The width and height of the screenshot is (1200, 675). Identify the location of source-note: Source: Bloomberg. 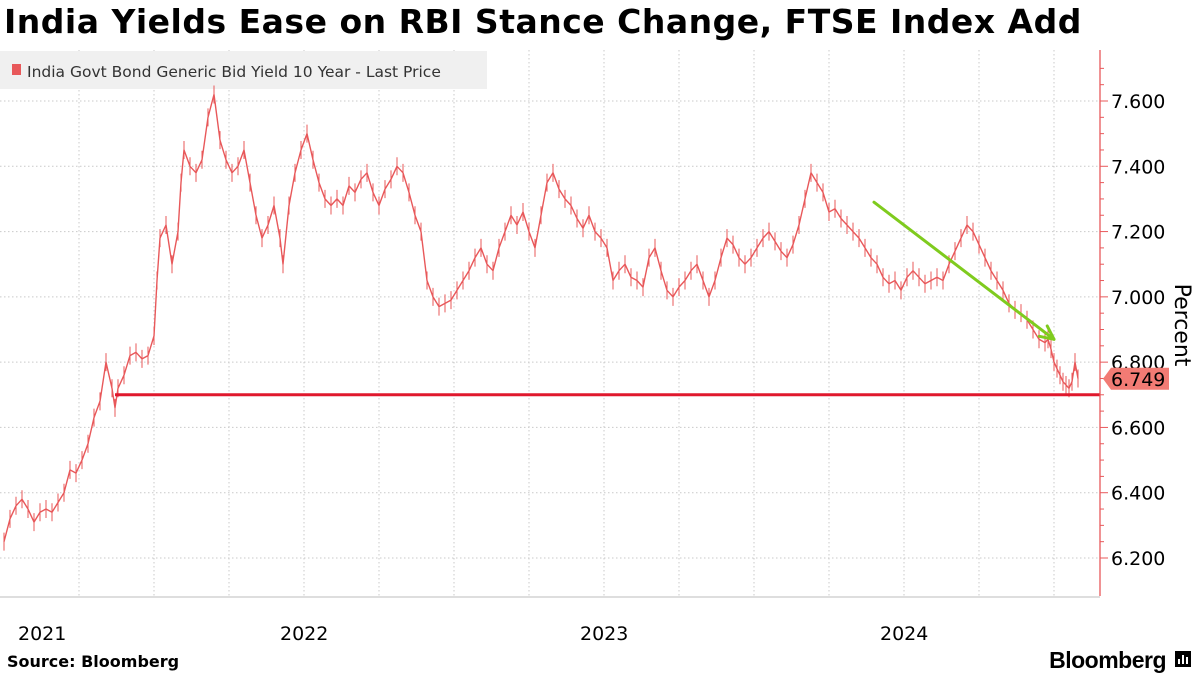
(93, 661).